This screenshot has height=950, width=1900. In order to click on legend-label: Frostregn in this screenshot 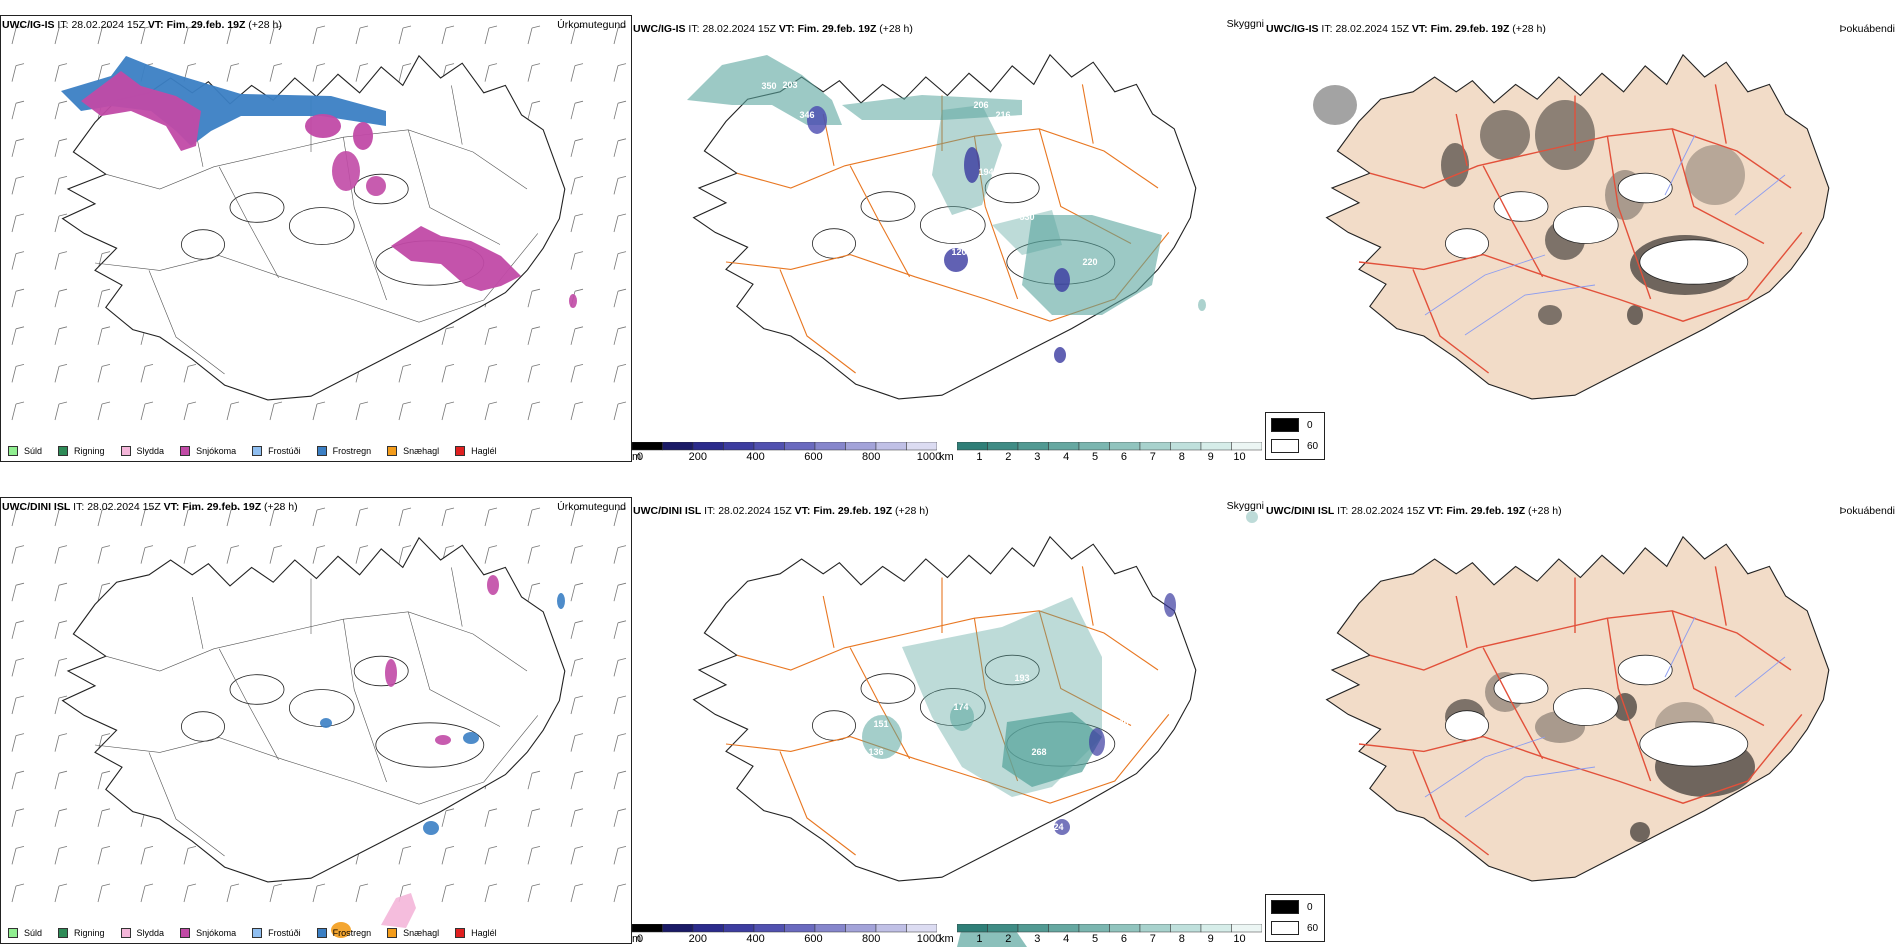, I will do `click(352, 451)`.